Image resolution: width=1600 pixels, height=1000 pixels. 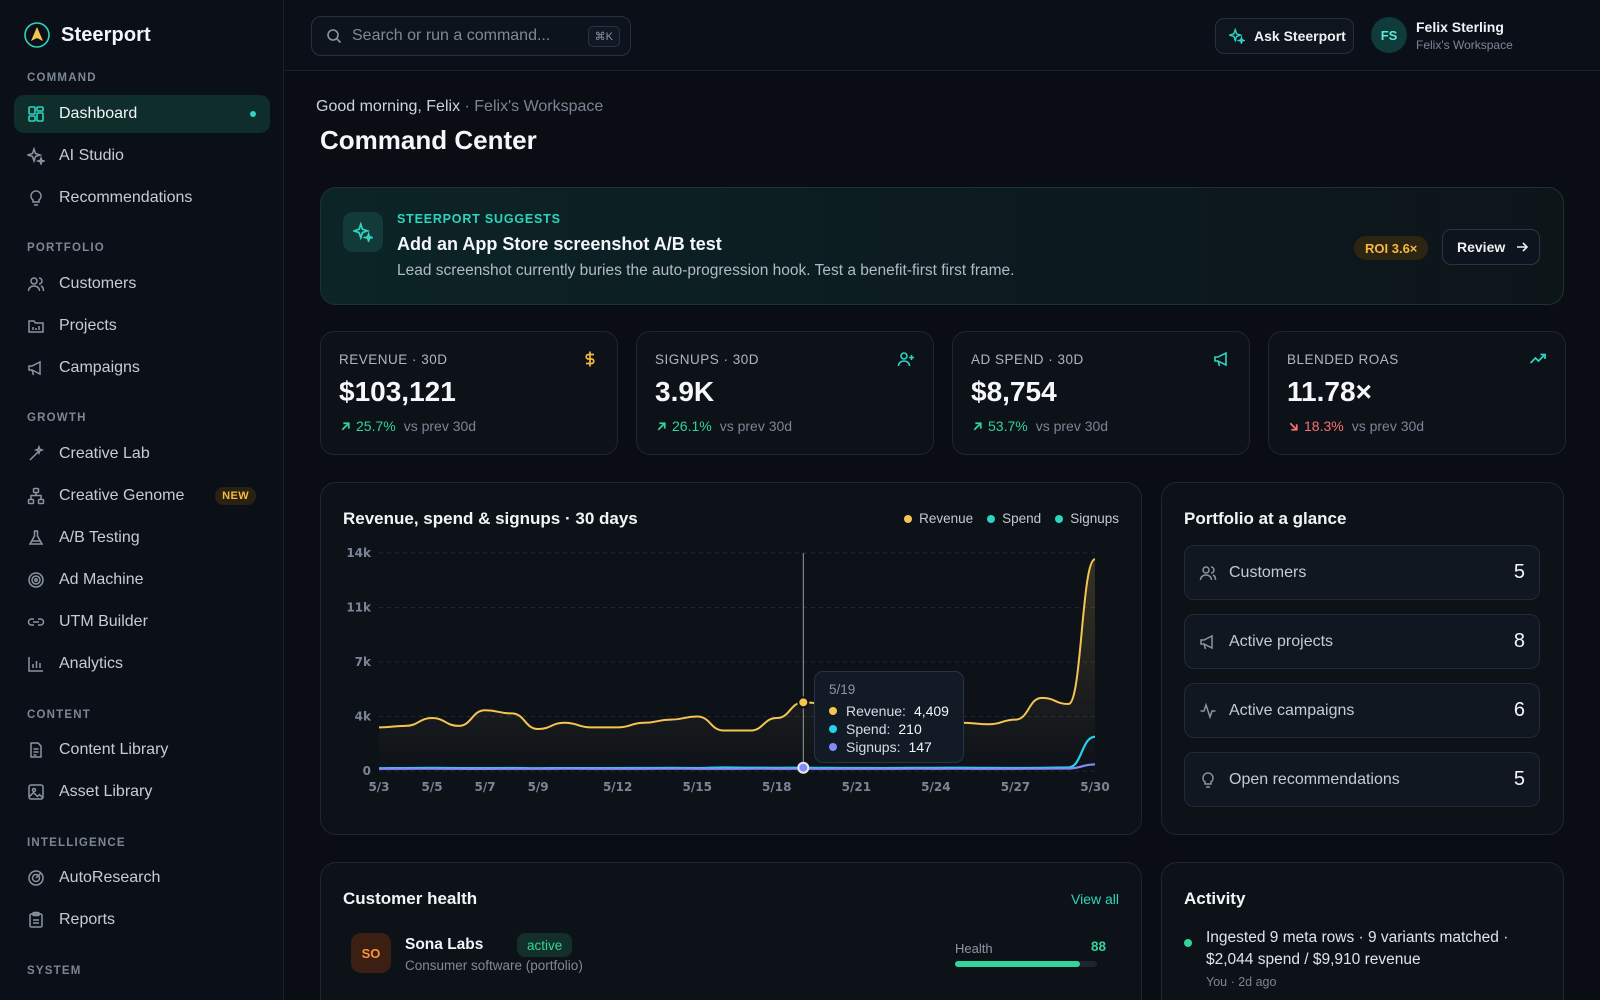 I want to click on section-label-command: COMMAND, so click(x=62, y=78).